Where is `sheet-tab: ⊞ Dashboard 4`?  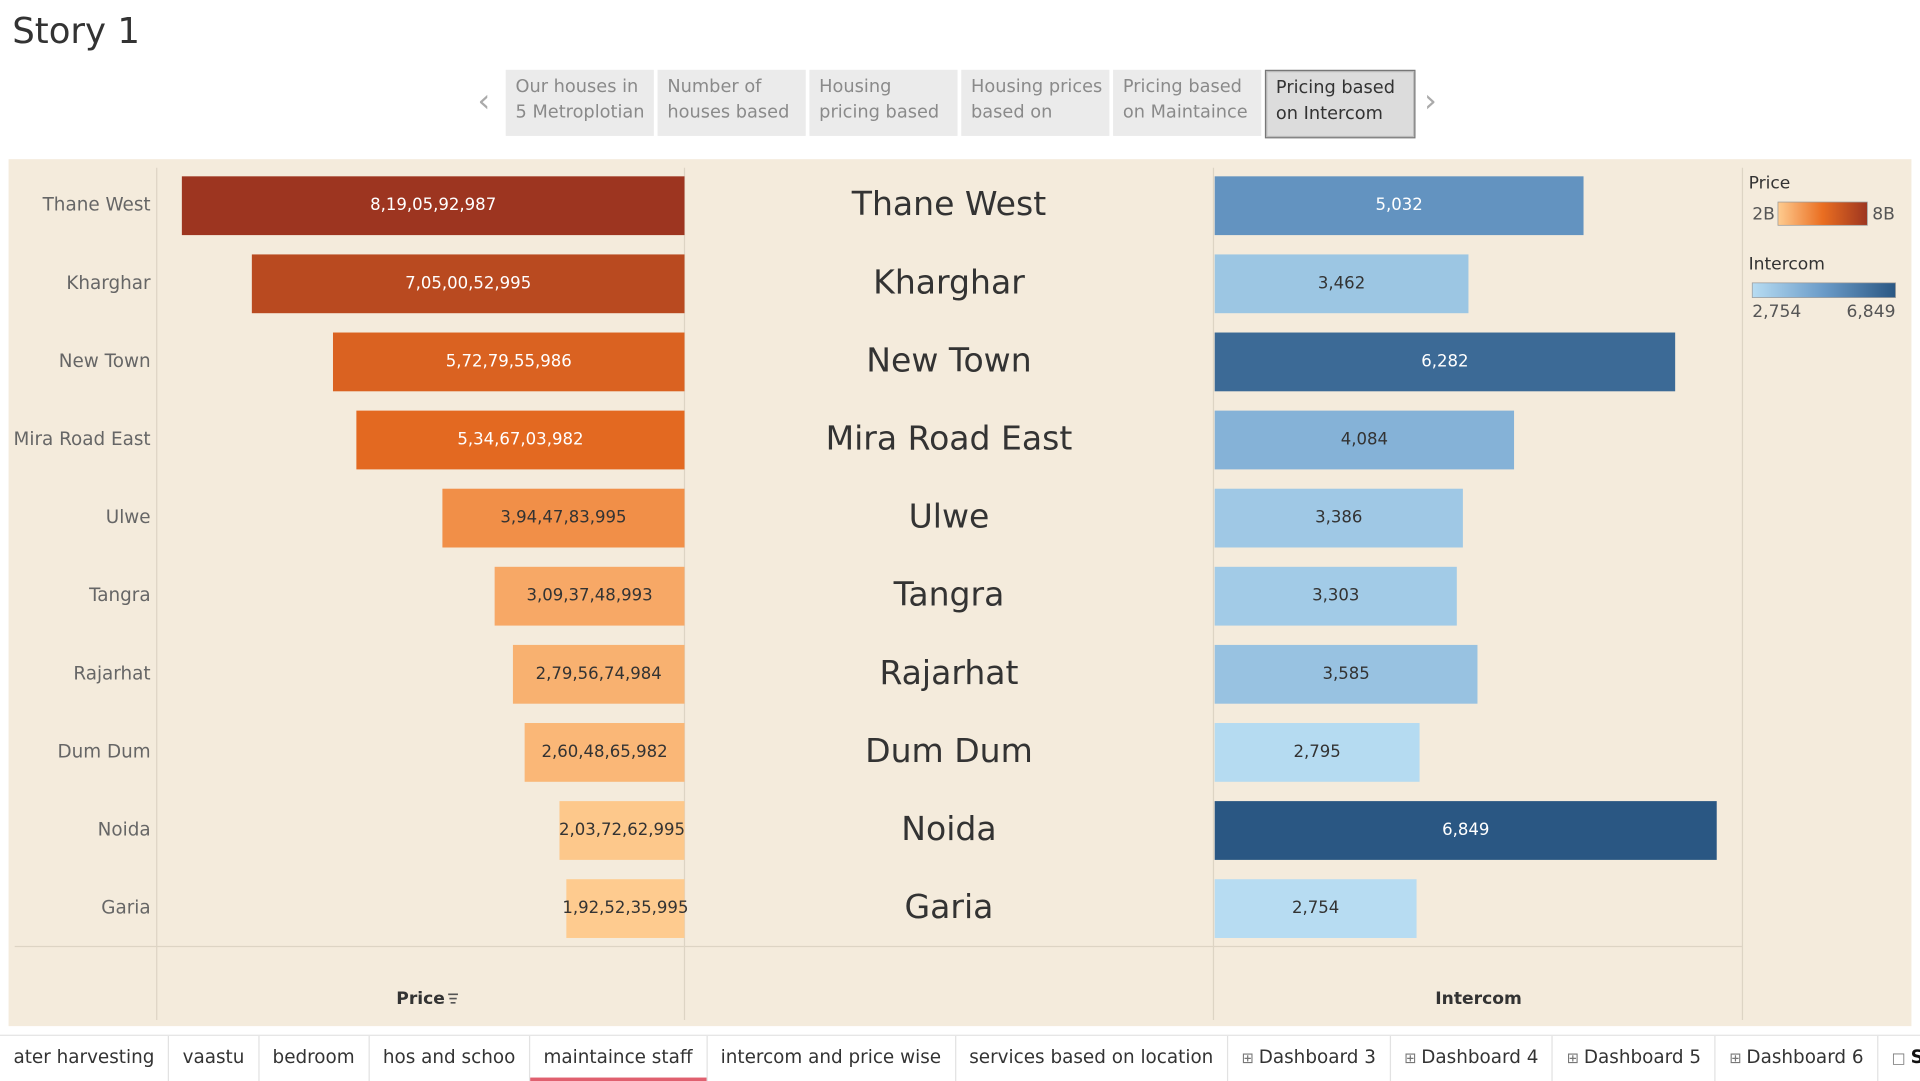
sheet-tab: ⊞ Dashboard 4 is located at coordinates (1472, 1058).